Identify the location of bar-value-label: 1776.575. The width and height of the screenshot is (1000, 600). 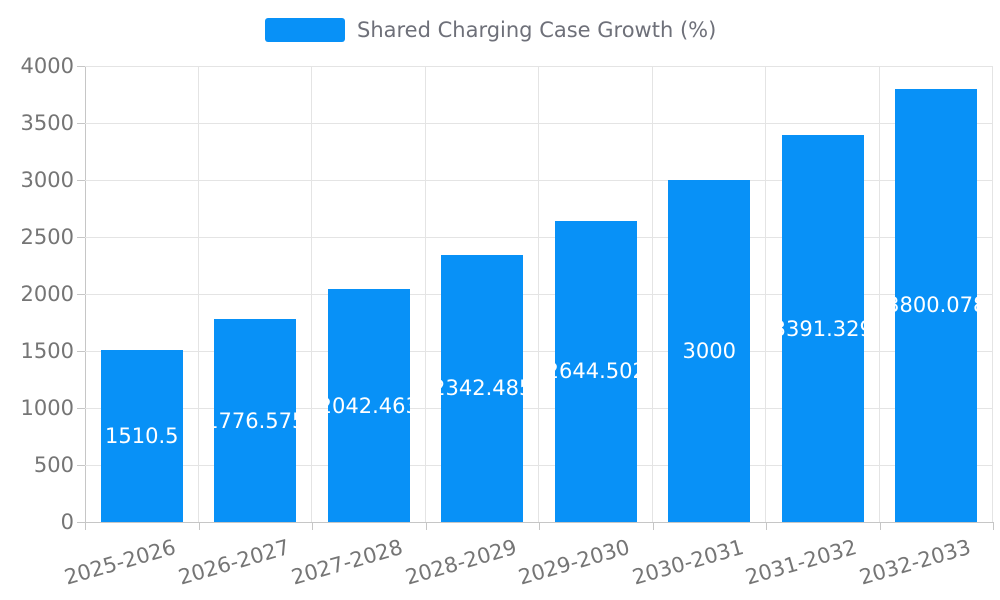
(255, 420).